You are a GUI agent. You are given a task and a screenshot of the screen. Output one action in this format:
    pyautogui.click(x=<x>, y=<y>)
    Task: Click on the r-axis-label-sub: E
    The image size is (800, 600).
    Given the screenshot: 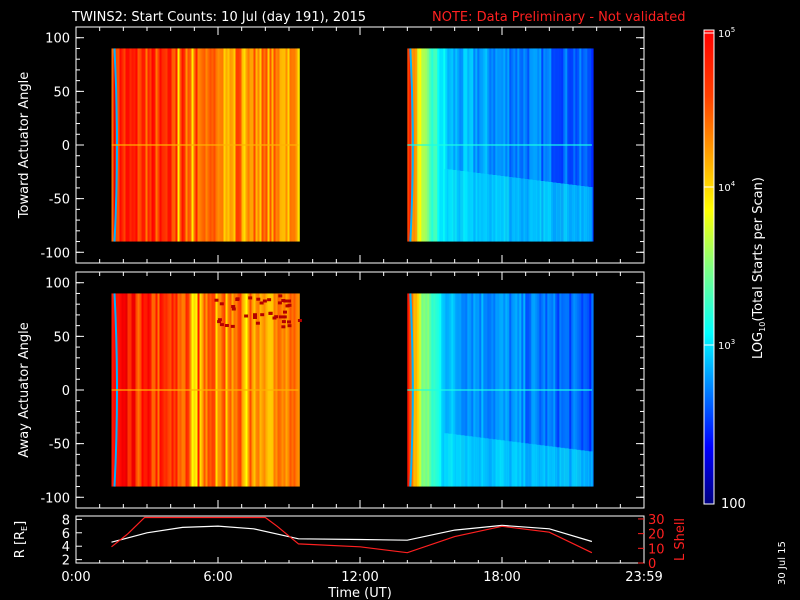 What is the action you would take?
    pyautogui.click(x=24, y=528)
    